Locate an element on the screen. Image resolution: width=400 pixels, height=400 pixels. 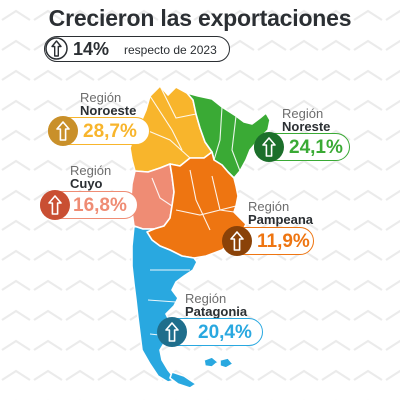
label-cuyo: Región Cuyo is located at coordinates (90, 177).